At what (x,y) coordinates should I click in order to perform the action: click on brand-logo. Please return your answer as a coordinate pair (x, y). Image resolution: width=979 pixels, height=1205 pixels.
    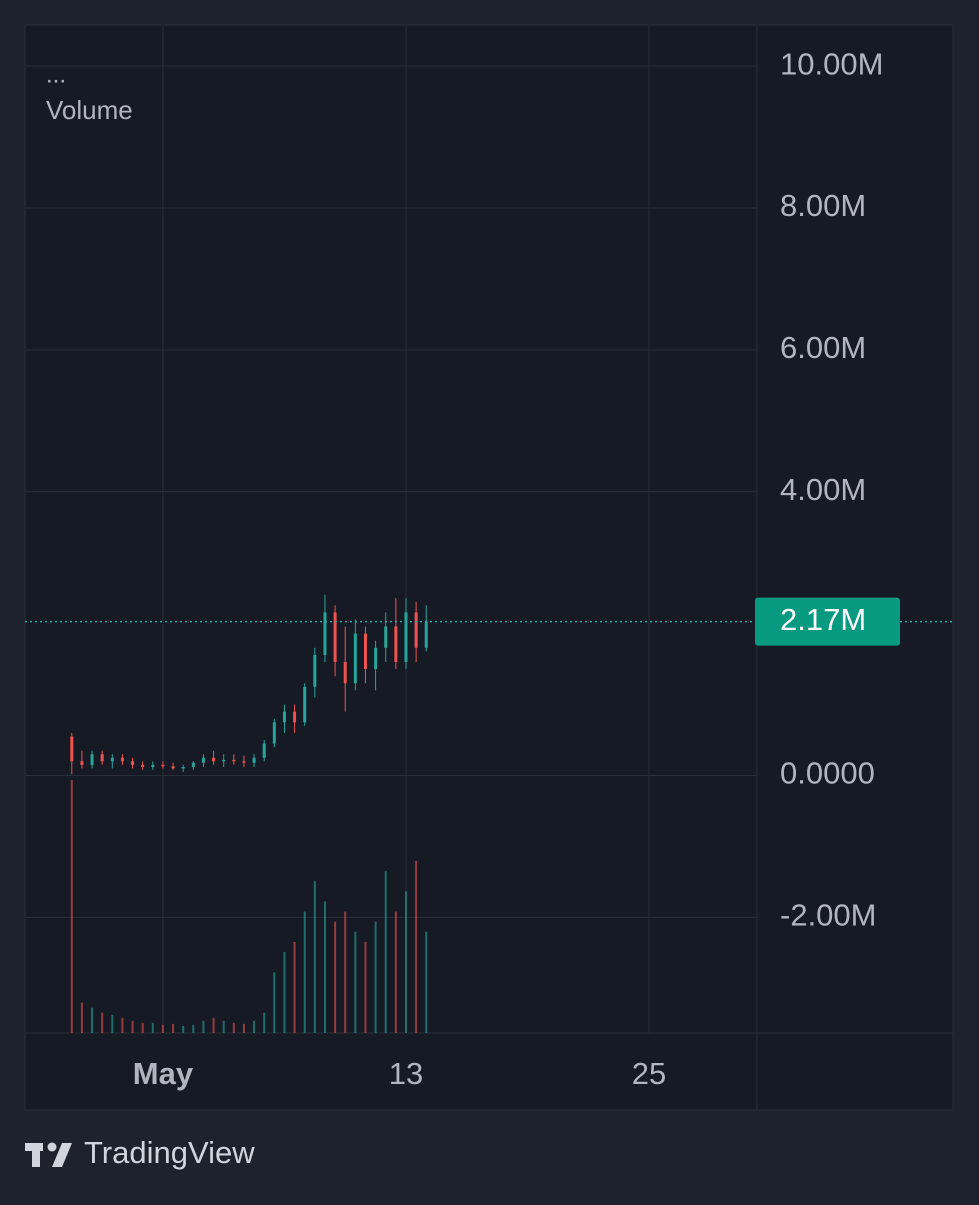
    Looking at the image, I should click on (48, 1154).